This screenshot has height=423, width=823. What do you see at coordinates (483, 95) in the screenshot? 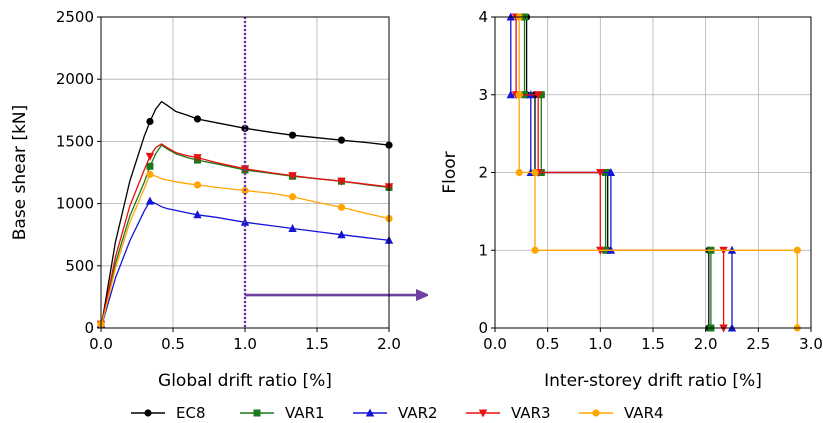
I see `right-y-tick-label: 3` at bounding box center [483, 95].